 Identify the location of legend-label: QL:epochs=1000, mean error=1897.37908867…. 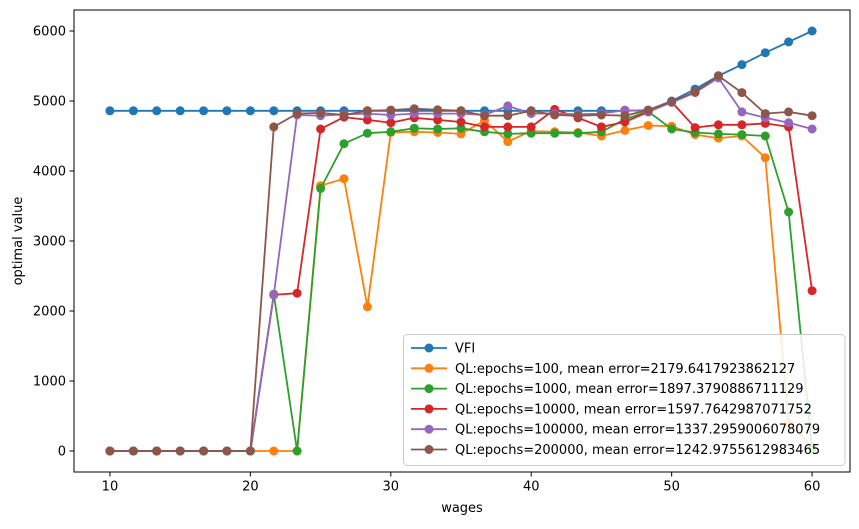
(629, 389).